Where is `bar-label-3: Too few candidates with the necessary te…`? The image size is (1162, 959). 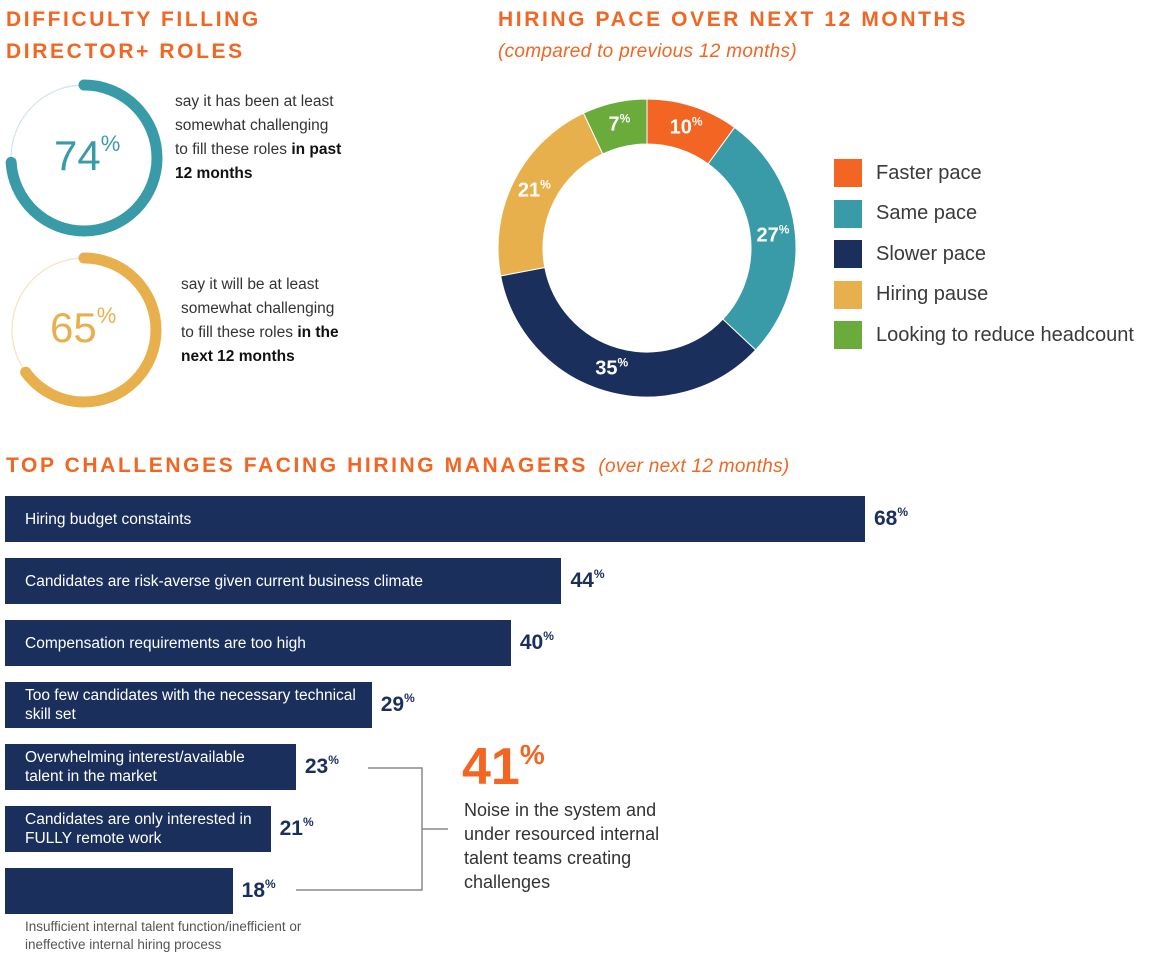
bar-label-3: Too few candidates with the necessary te… is located at coordinates (190, 705).